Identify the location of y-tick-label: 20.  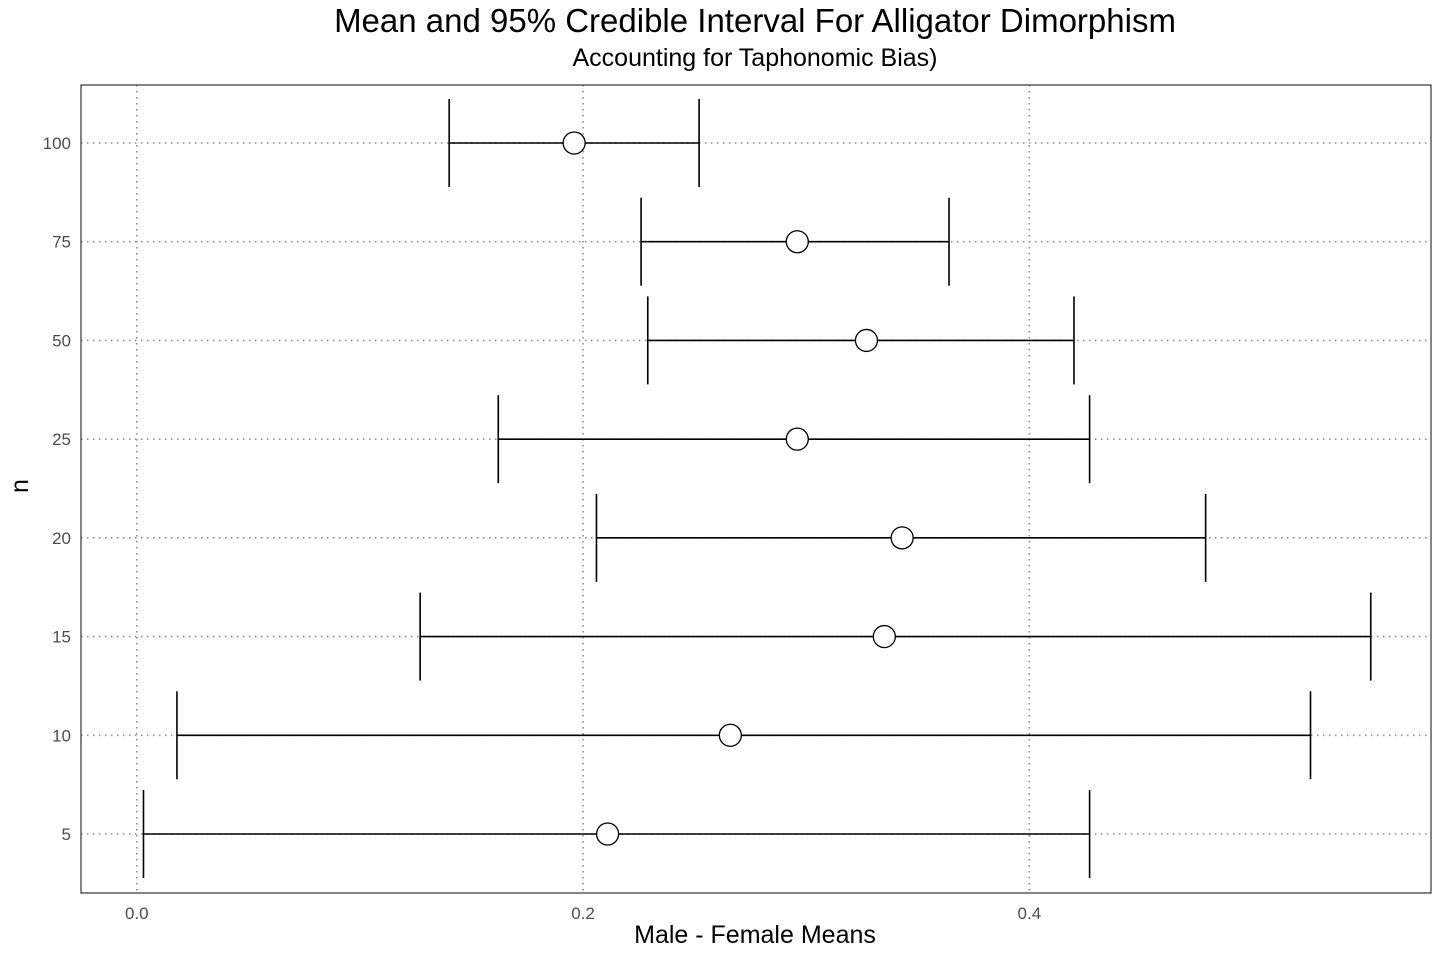
(61, 538).